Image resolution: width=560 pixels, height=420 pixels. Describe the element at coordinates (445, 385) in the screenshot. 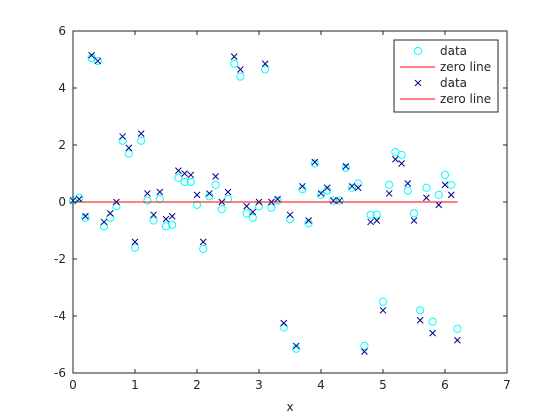

I see `x-tick-label: 6` at that location.